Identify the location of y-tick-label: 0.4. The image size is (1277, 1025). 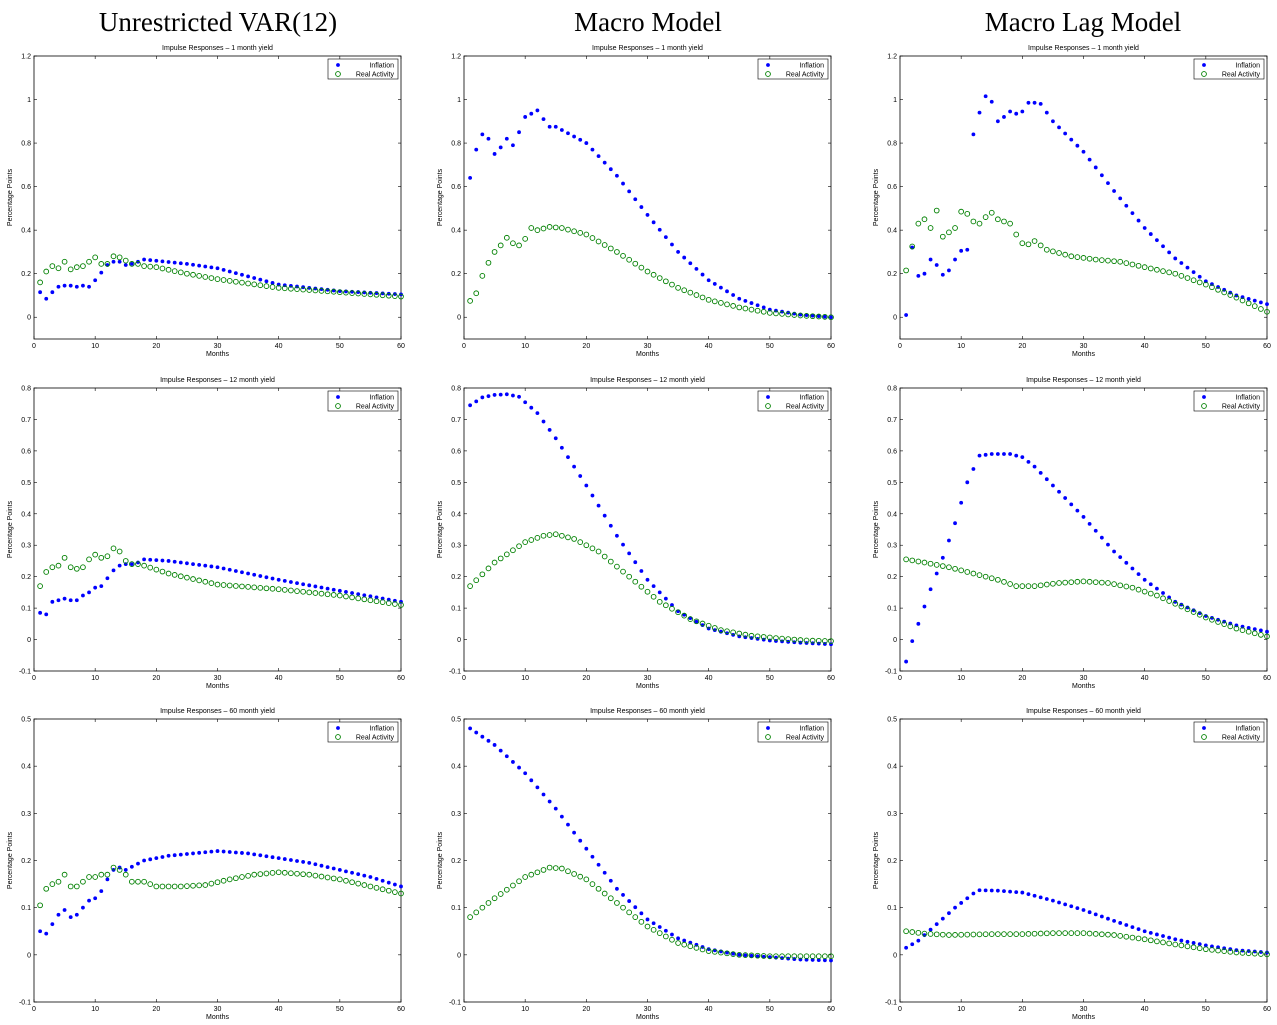
(892, 767).